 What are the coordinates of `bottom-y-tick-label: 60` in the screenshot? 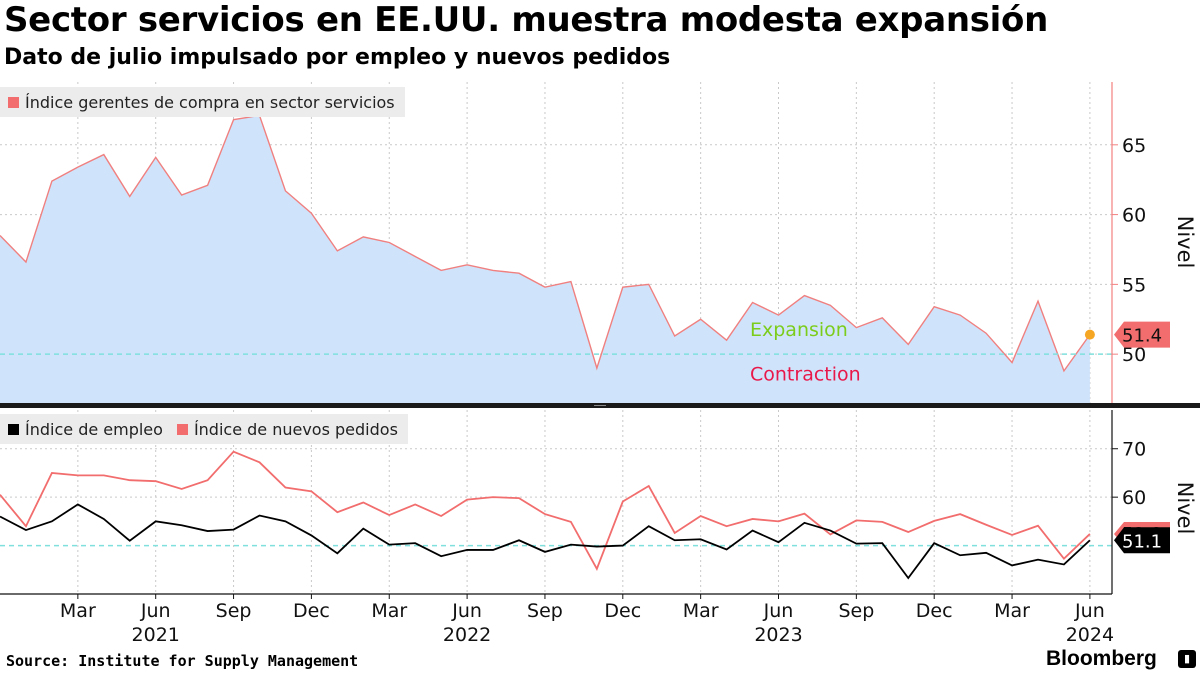 It's located at (1134, 498).